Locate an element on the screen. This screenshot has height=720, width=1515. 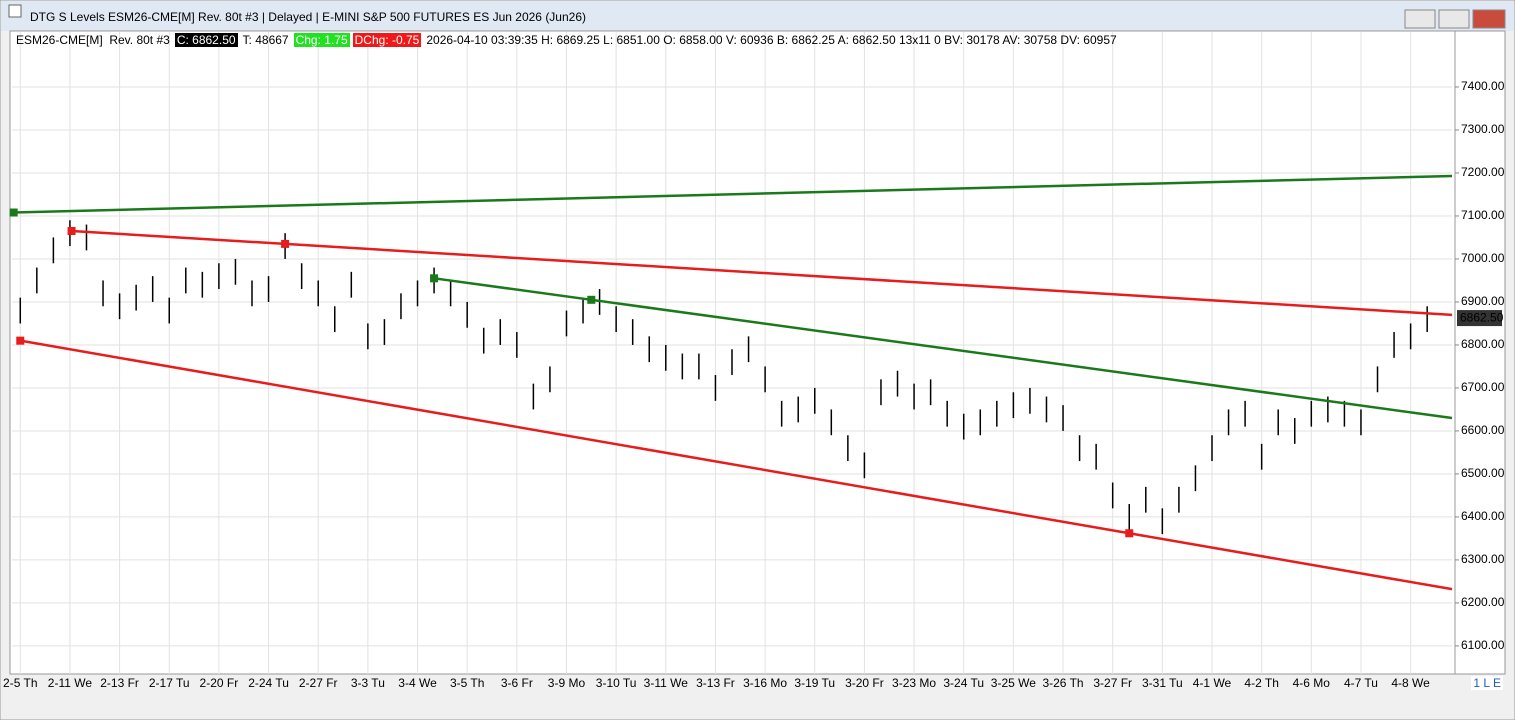
y-tick-label: 7000.00 is located at coordinates (1483, 258).